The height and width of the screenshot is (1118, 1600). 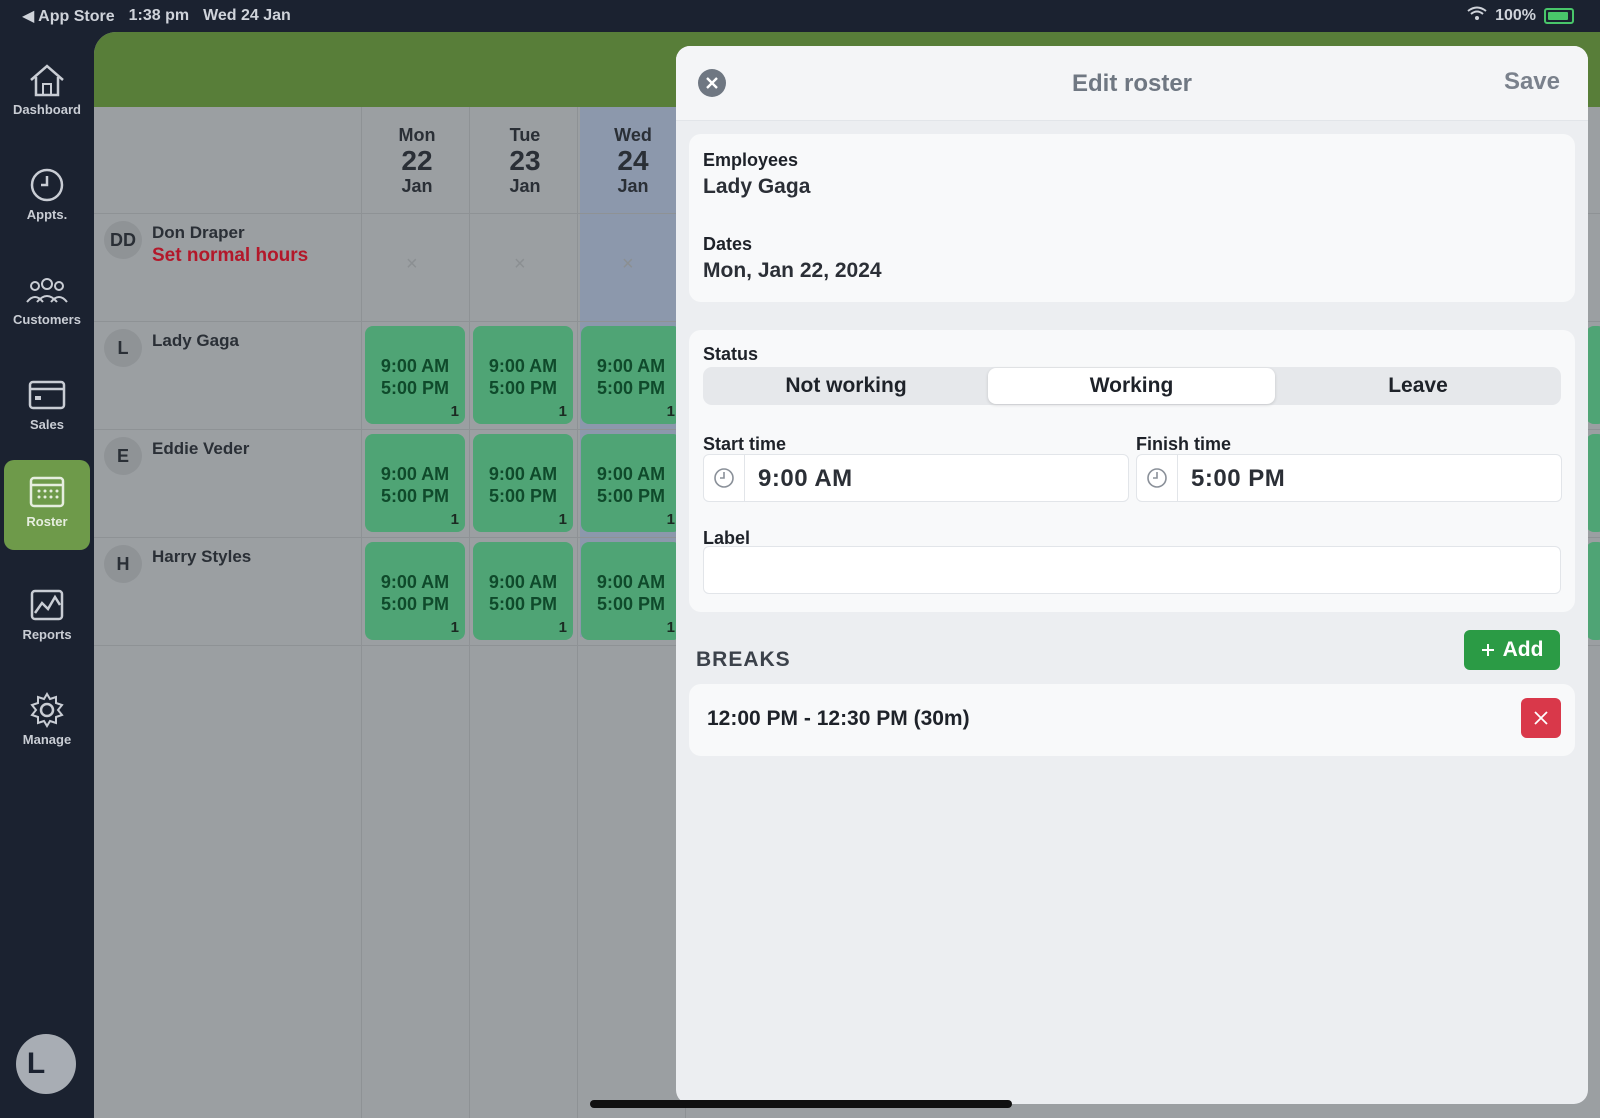 I want to click on home-icon, so click(x=47, y=80).